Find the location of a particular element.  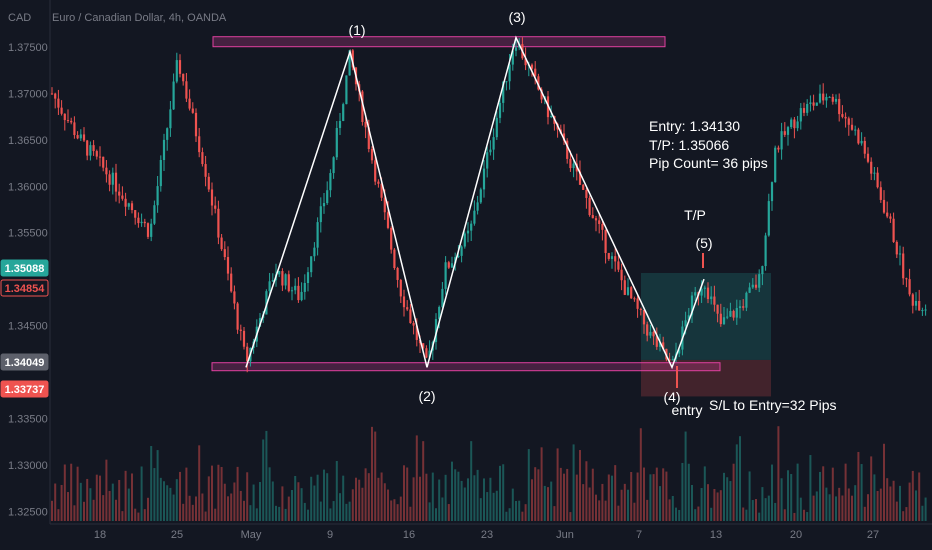

price-label-text: 1.33737 is located at coordinates (25, 390).